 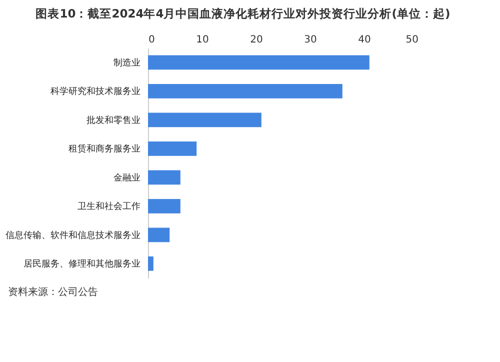 What do you see at coordinates (82, 264) in the screenshot?
I see `y-tick-label: 居民服务、修理和其他服务业` at bounding box center [82, 264].